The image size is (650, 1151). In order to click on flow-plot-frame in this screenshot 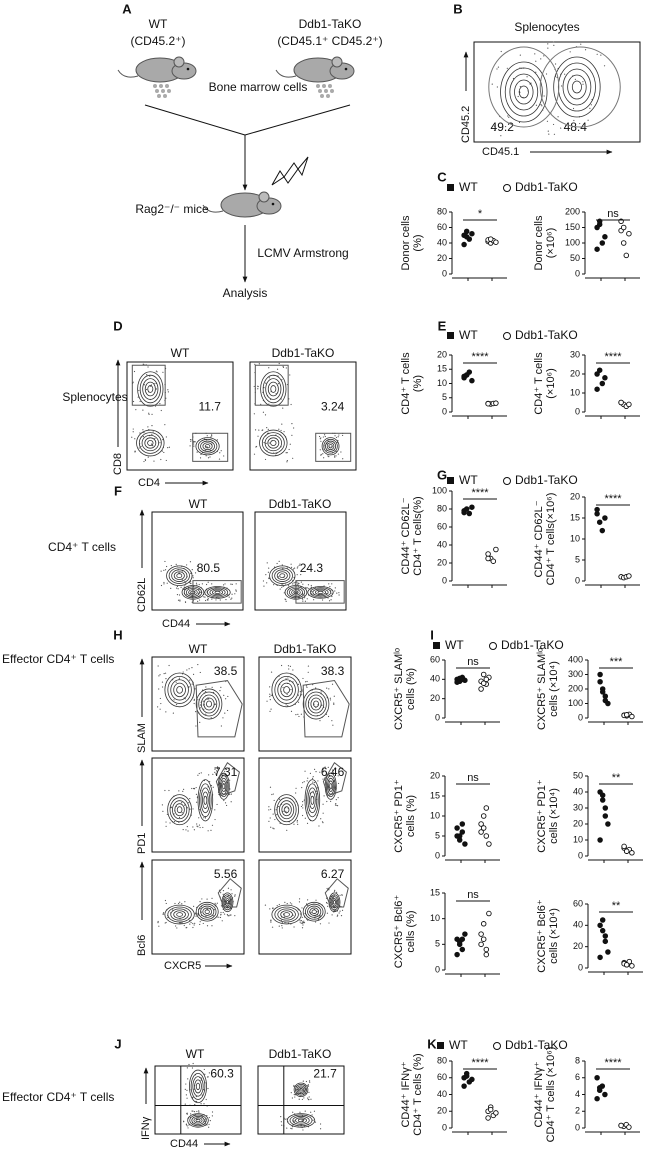, I will do `click(197, 561)`.